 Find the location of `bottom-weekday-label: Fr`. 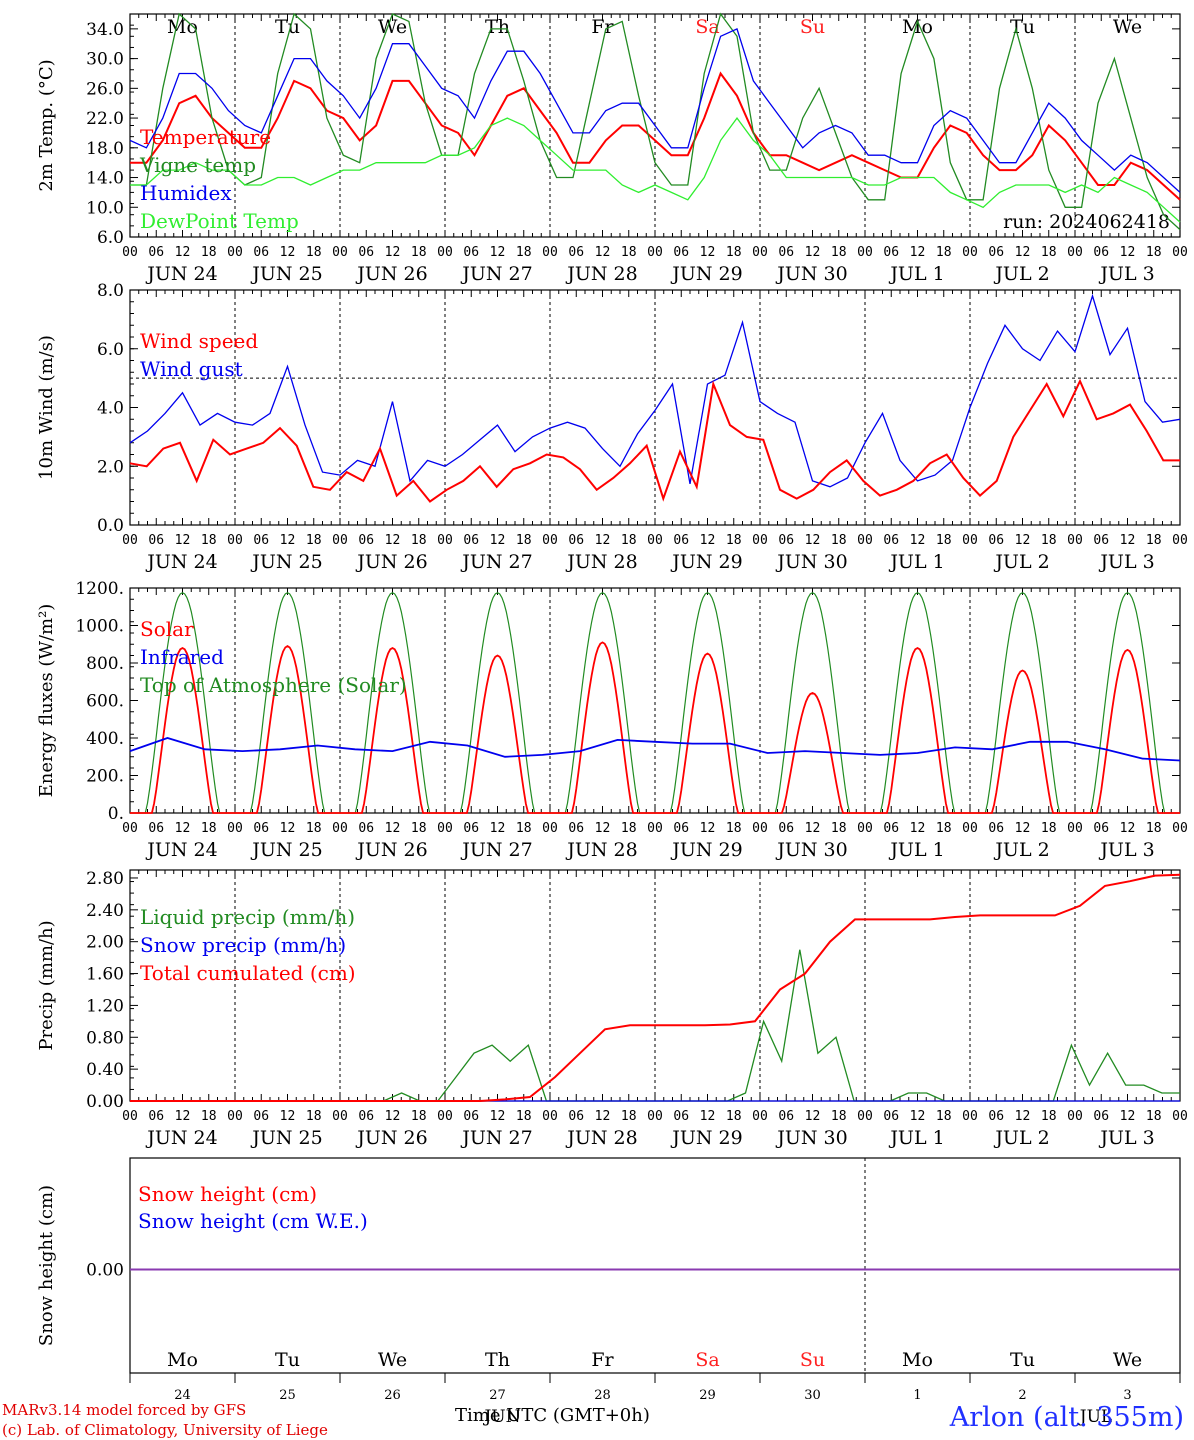

bottom-weekday-label: Fr is located at coordinates (602, 1360).